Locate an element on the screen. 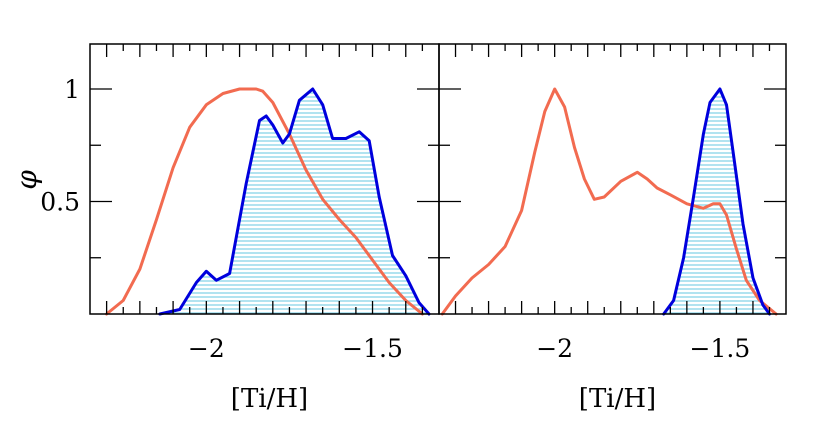  y-tick-label: 1 is located at coordinates (72, 89).